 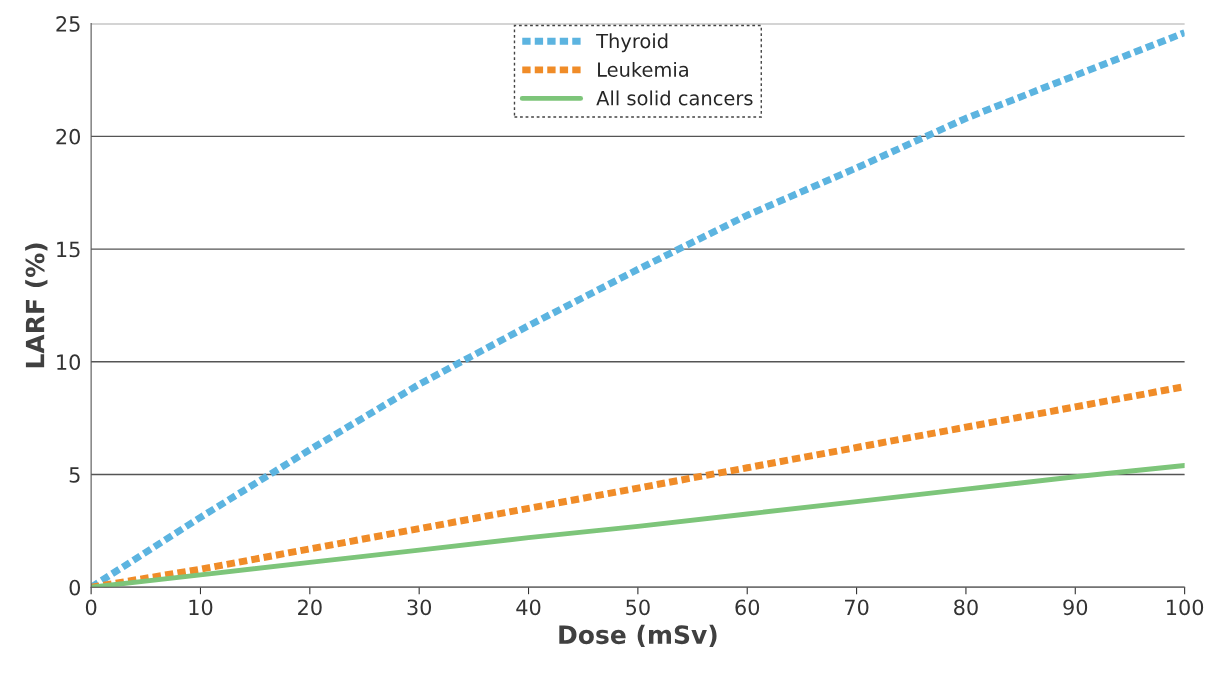 I want to click on y-tick-label: 10, so click(x=69, y=362).